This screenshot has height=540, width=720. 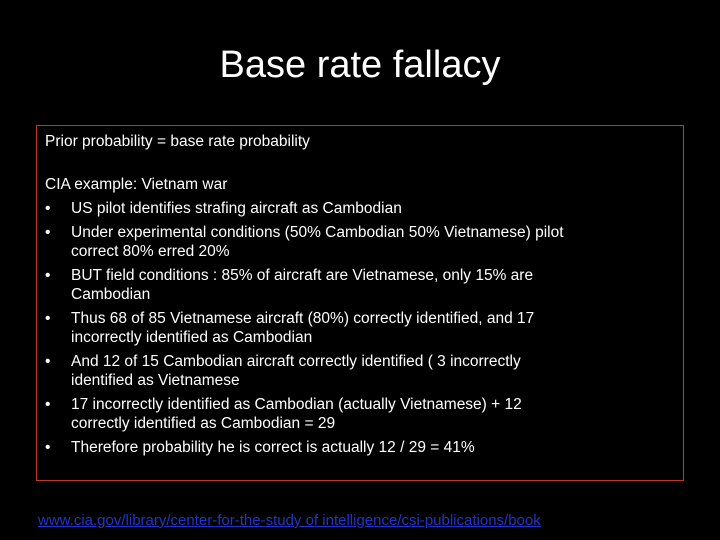 I want to click on bullet-line: incorrectly identified as Cambodian, so click(x=192, y=337).